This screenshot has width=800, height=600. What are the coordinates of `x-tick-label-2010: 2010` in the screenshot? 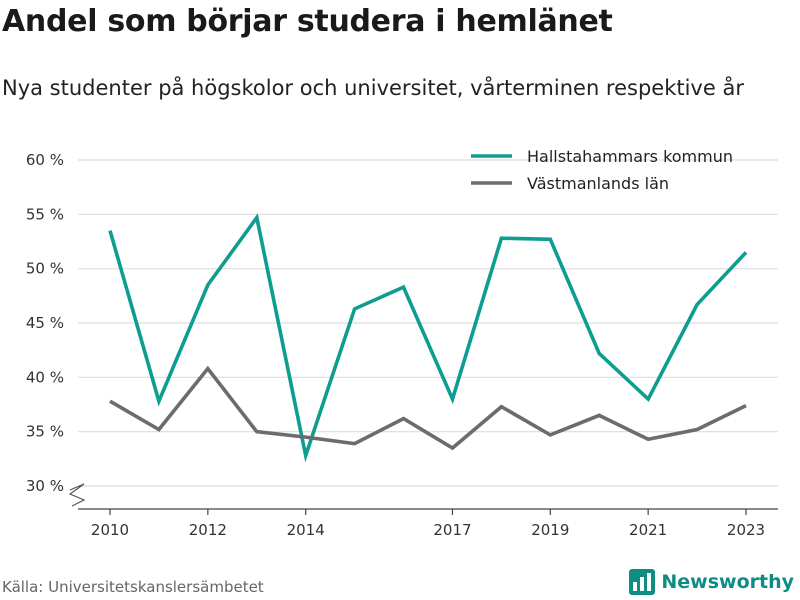 It's located at (110, 530).